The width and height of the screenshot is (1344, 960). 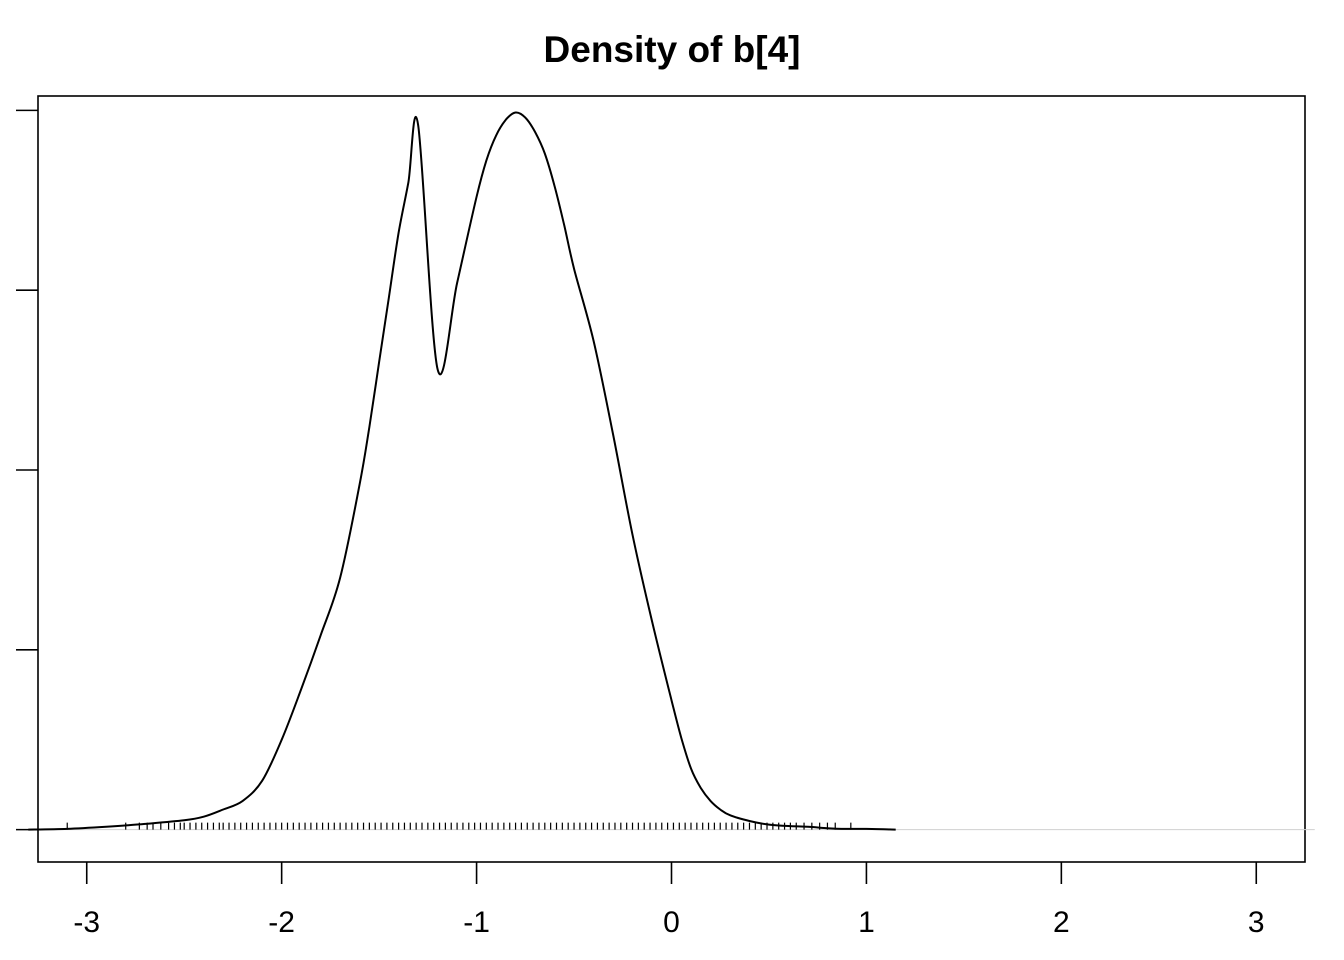 What do you see at coordinates (1256, 922) in the screenshot?
I see `x-tick-label: 3` at bounding box center [1256, 922].